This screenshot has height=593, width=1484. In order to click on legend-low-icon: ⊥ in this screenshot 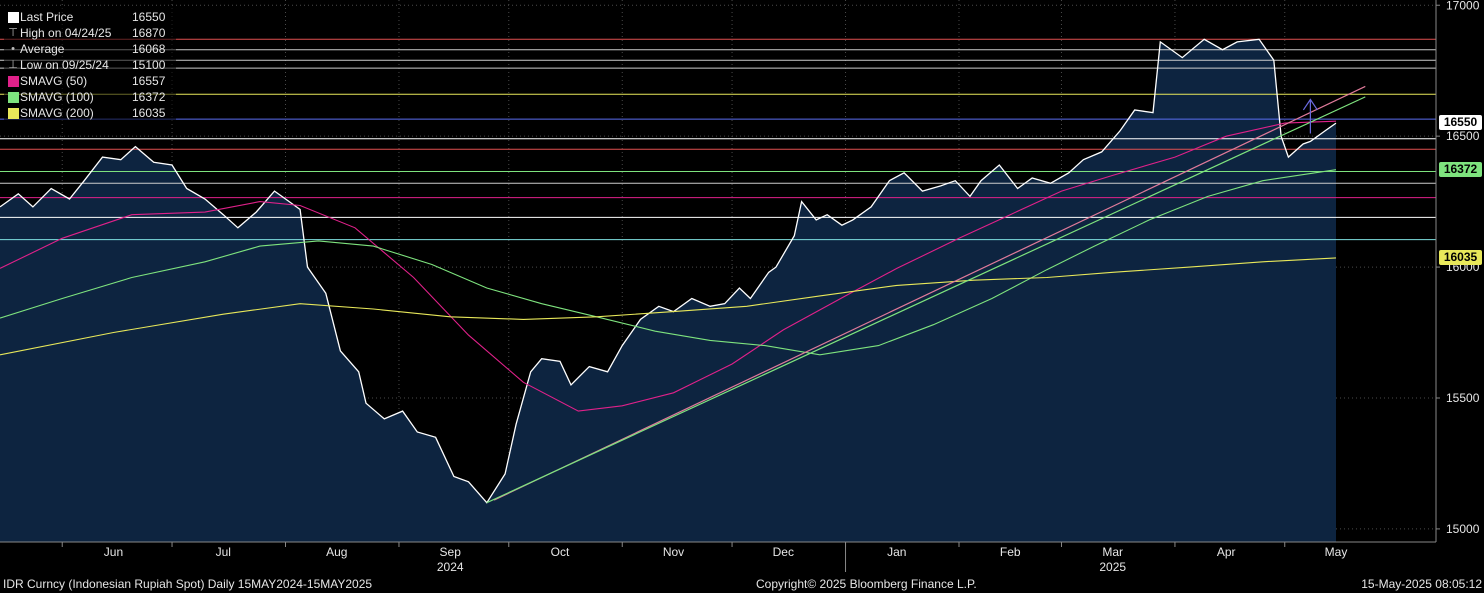, I will do `click(13, 65)`.